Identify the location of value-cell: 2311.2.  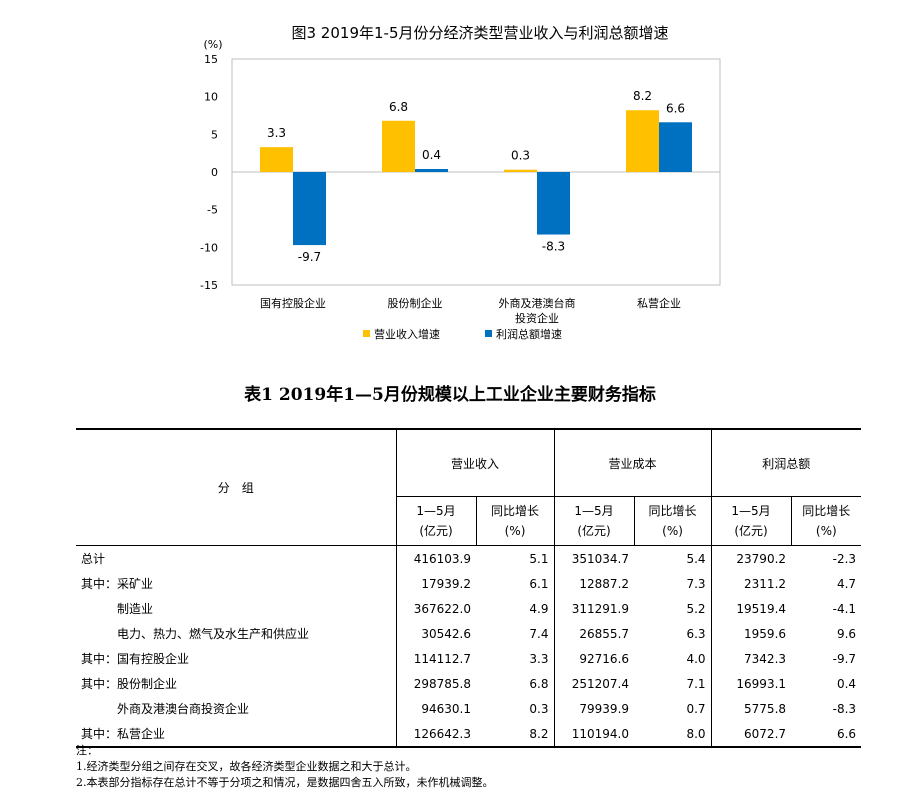
(751, 583).